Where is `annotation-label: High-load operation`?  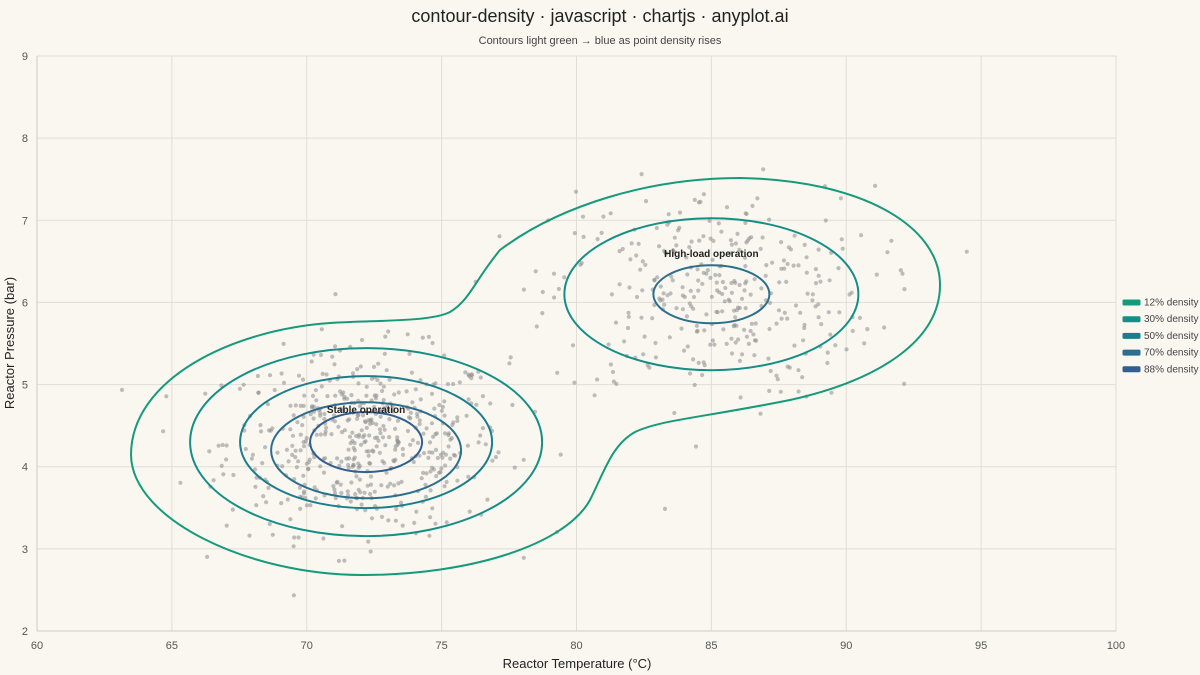
annotation-label: High-load operation is located at coordinates (711, 254).